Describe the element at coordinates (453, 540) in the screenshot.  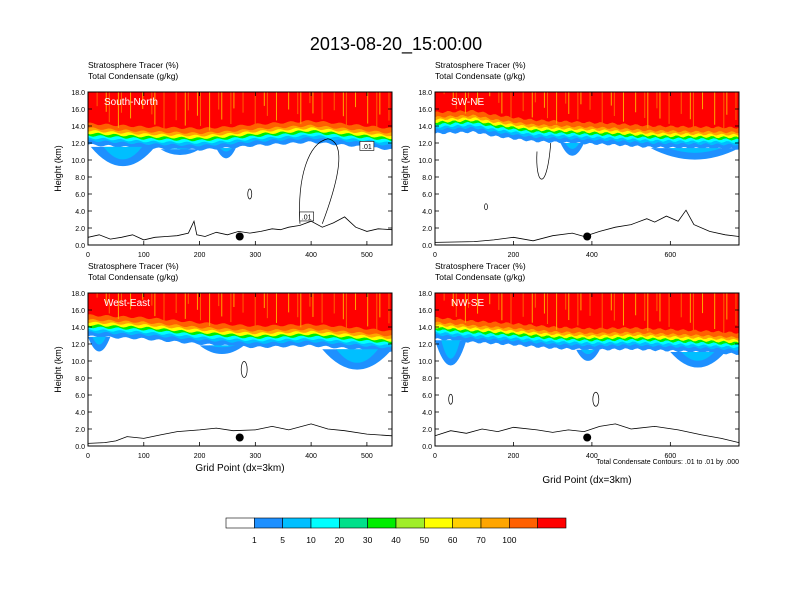
I see `colorbar-label: 60` at that location.